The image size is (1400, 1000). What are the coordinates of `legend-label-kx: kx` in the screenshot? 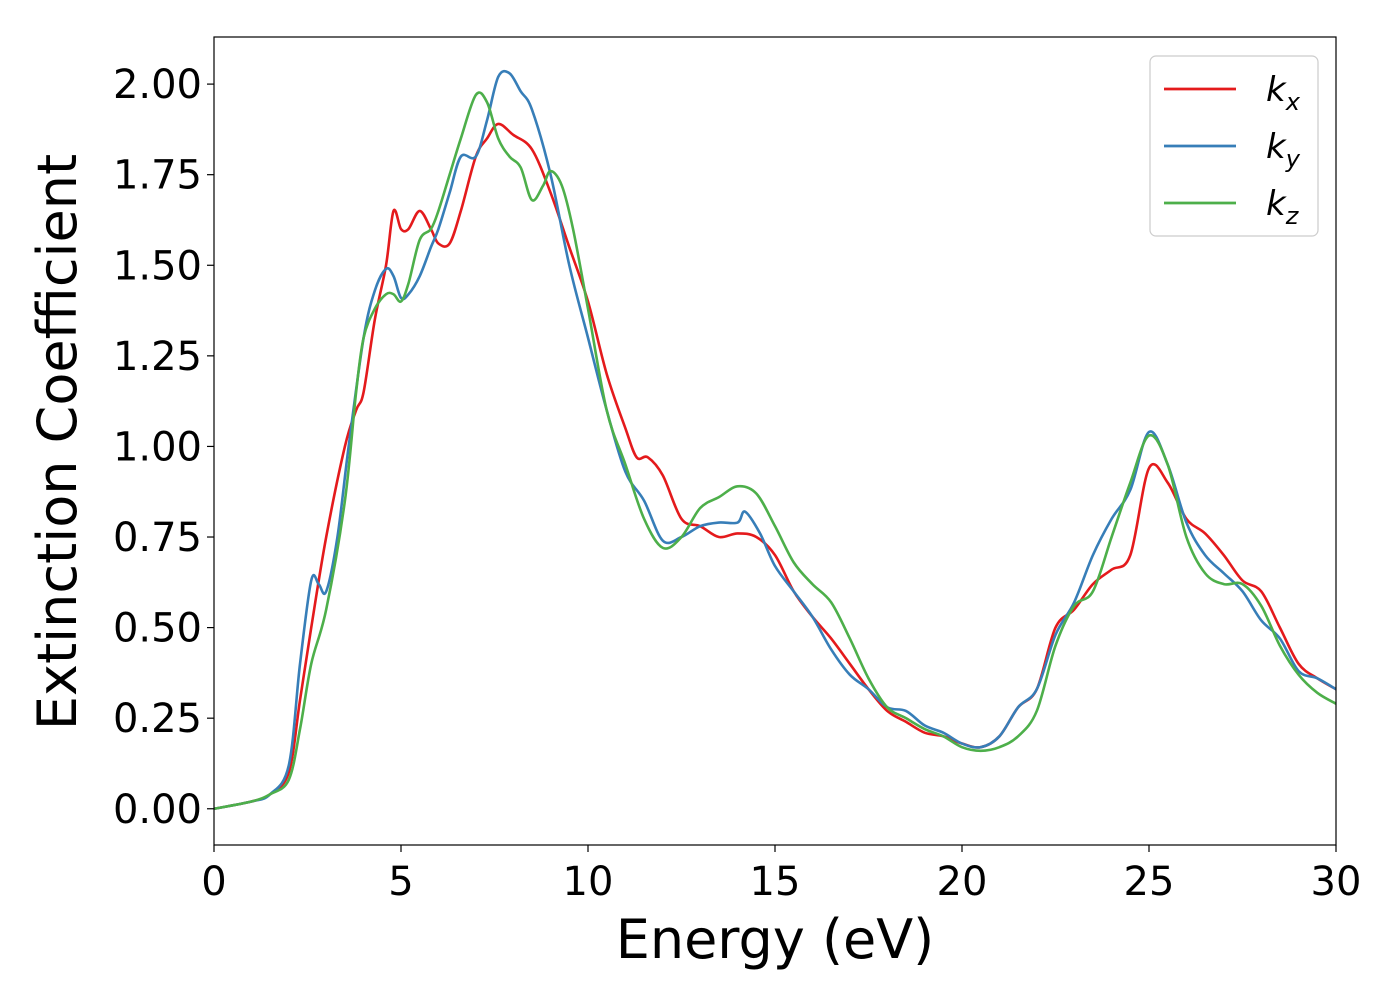 It's located at (1283, 93).